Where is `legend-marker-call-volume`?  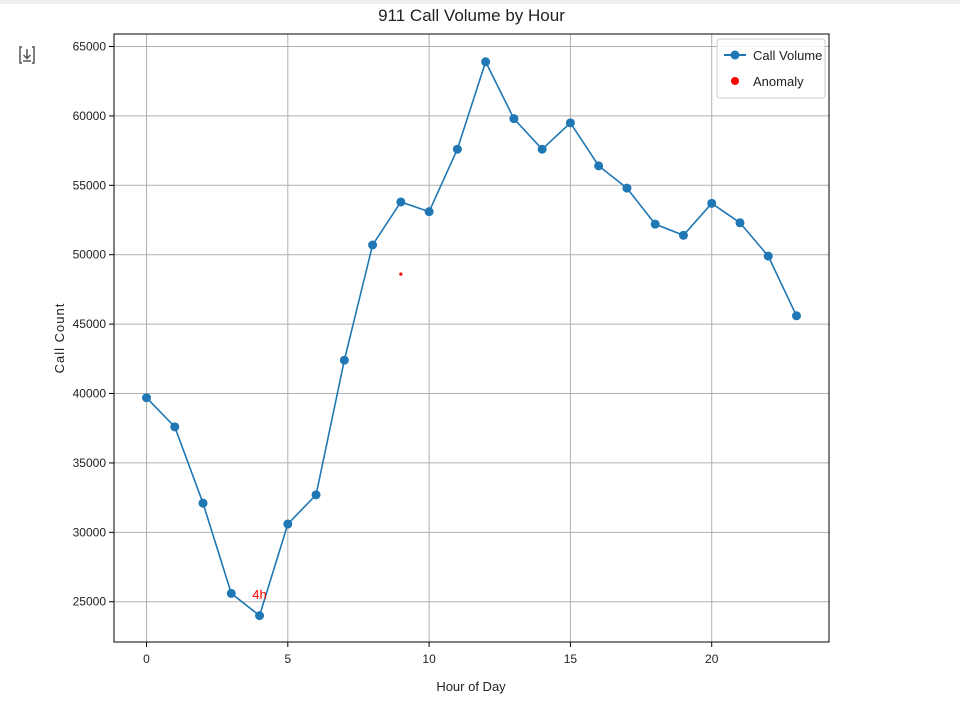 legend-marker-call-volume is located at coordinates (735, 55).